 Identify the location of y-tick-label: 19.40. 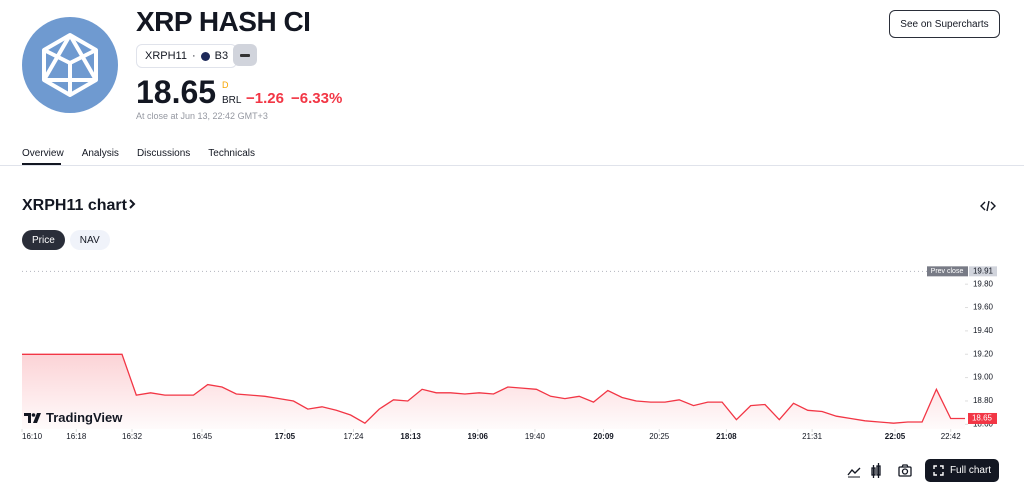
(983, 330).